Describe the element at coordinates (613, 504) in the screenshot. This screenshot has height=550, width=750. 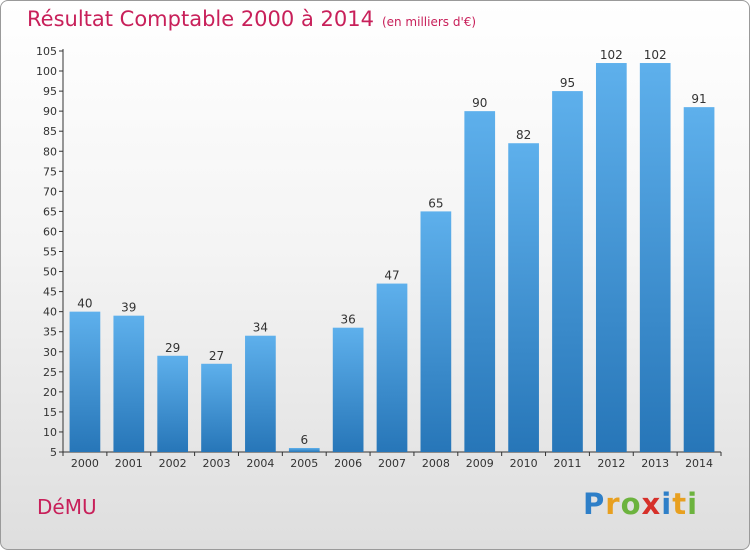
I see `logo-letter: r` at that location.